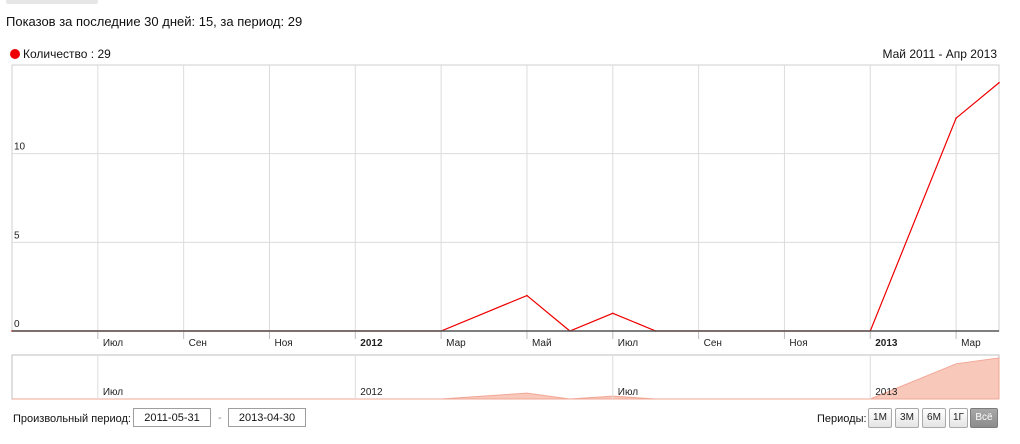  What do you see at coordinates (267, 417) in the screenshot?
I see `date-to-input` at bounding box center [267, 417].